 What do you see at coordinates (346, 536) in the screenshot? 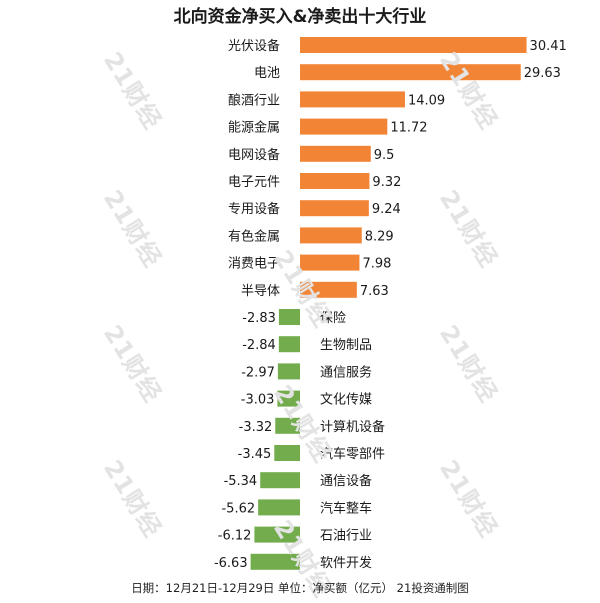
I see `category-label: 石油行业` at bounding box center [346, 536].